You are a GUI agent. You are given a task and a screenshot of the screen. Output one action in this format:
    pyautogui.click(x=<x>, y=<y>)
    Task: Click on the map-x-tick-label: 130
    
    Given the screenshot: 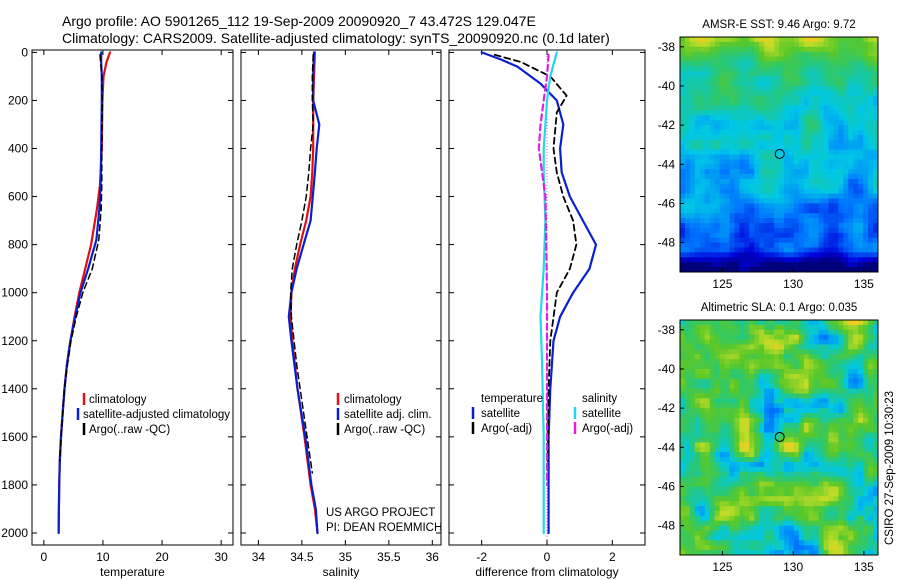 What is the action you would take?
    pyautogui.click(x=793, y=567)
    